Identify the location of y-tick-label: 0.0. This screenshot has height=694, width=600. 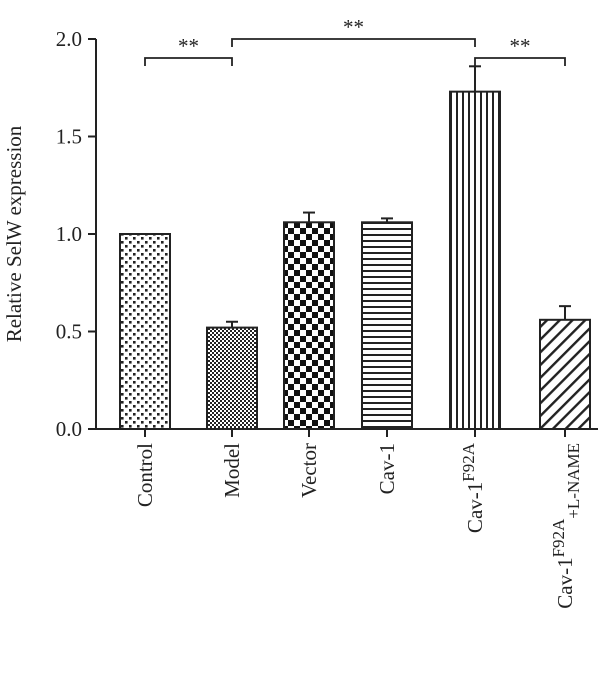
(69, 429).